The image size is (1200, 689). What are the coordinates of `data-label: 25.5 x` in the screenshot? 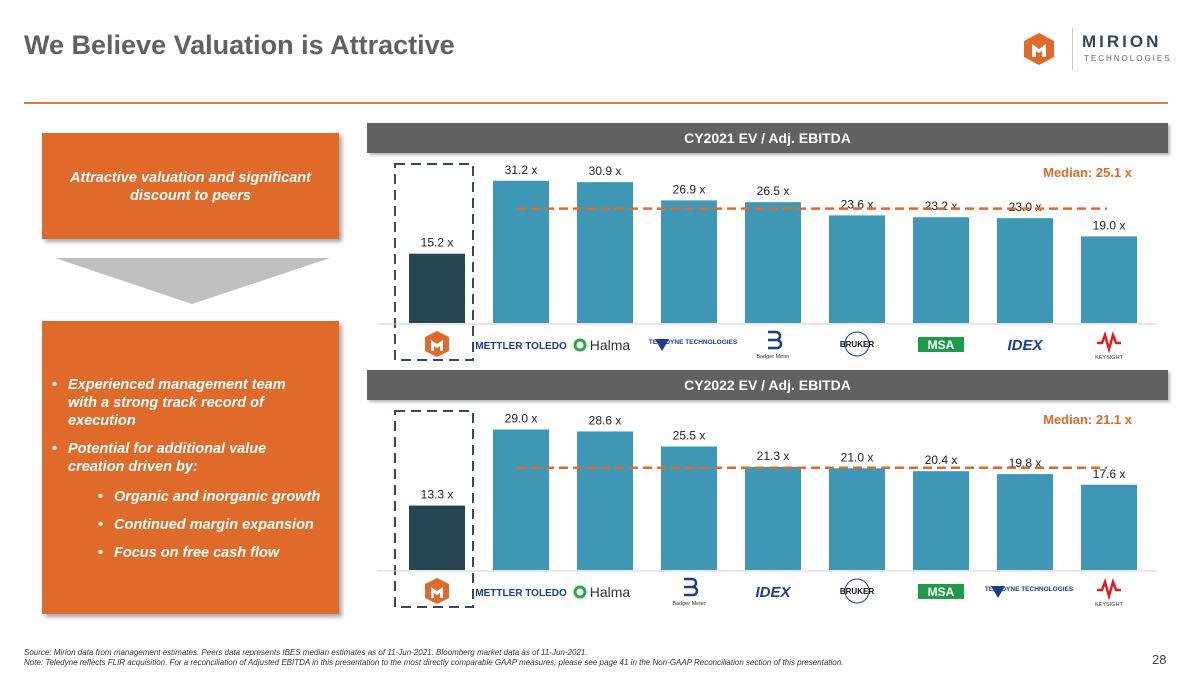 It's located at (689, 435).